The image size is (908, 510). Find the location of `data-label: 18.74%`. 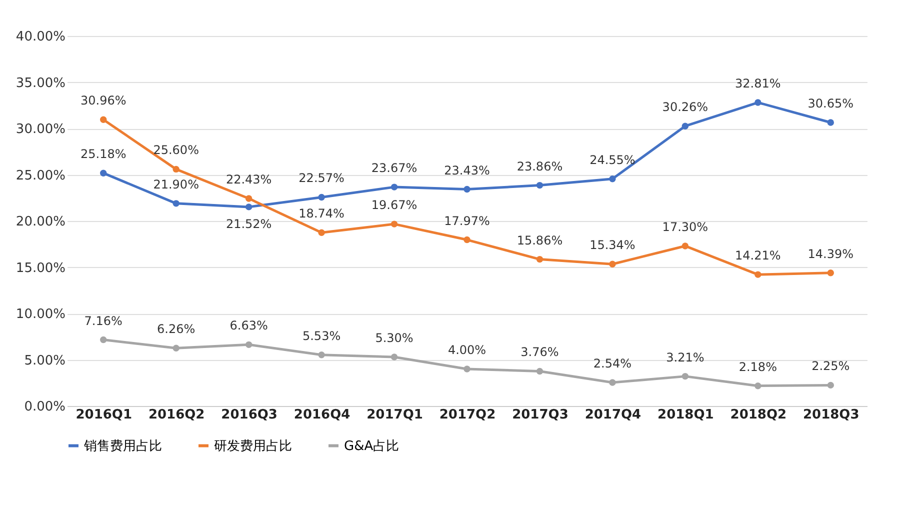

data-label: 18.74% is located at coordinates (321, 213).